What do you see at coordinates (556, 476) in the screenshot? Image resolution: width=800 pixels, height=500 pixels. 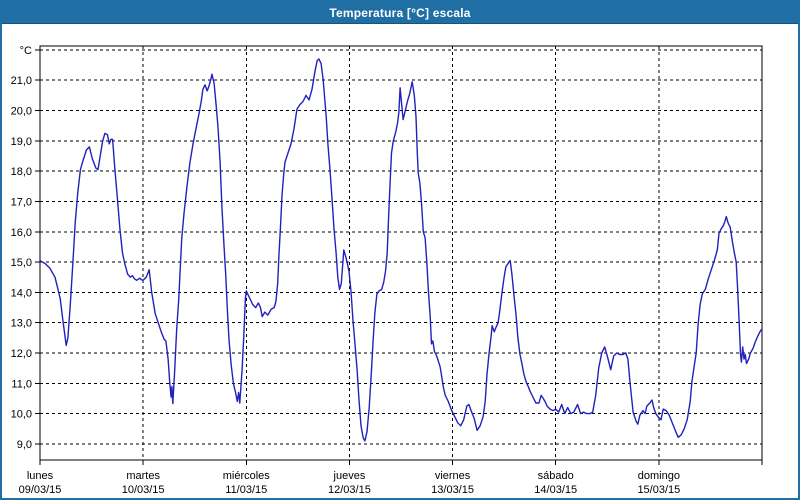 I see `x-axis-day-name: sábado` at bounding box center [556, 476].